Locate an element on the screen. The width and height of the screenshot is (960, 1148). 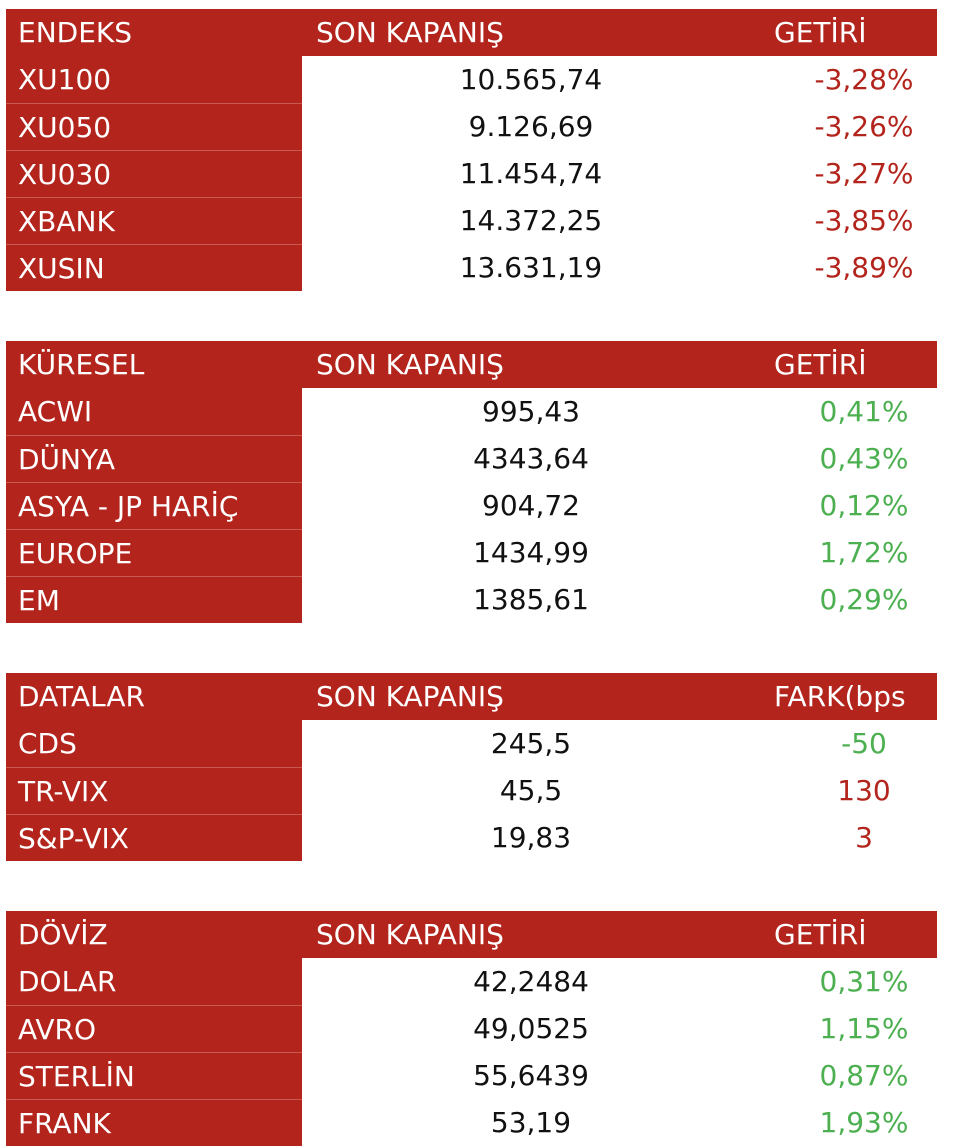
header-category: DÖVİZ is located at coordinates (63, 934).